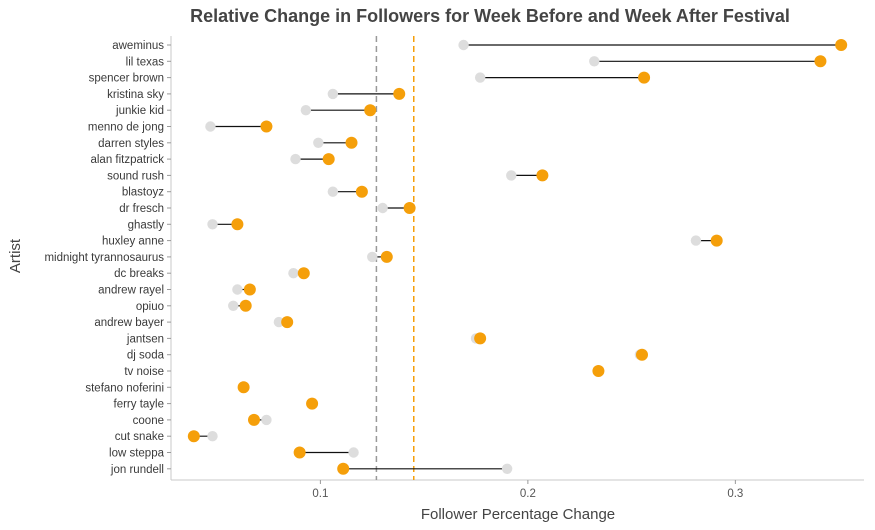  I want to click on y-tick-label: jon rundell, so click(137, 470).